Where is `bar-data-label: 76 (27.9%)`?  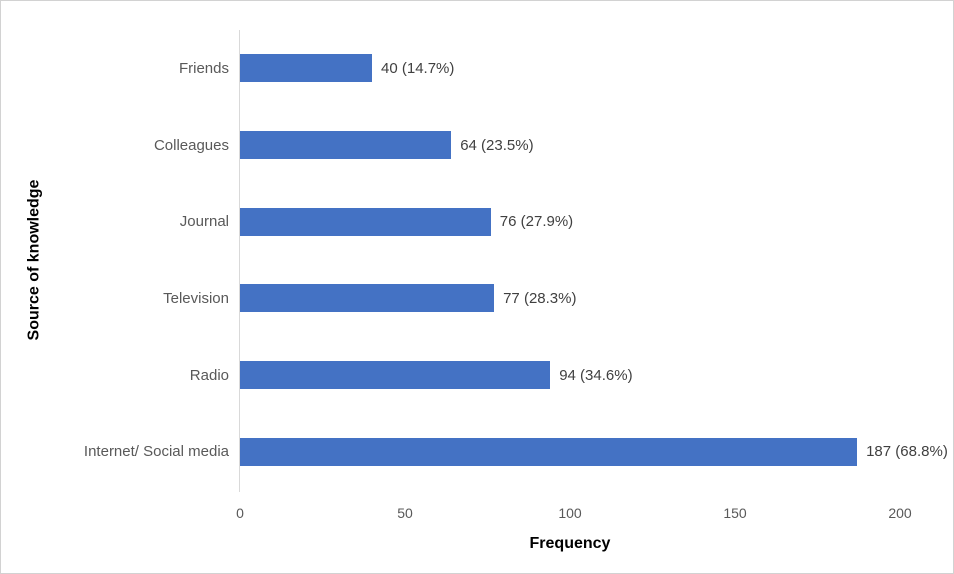 bar-data-label: 76 (27.9%) is located at coordinates (536, 222).